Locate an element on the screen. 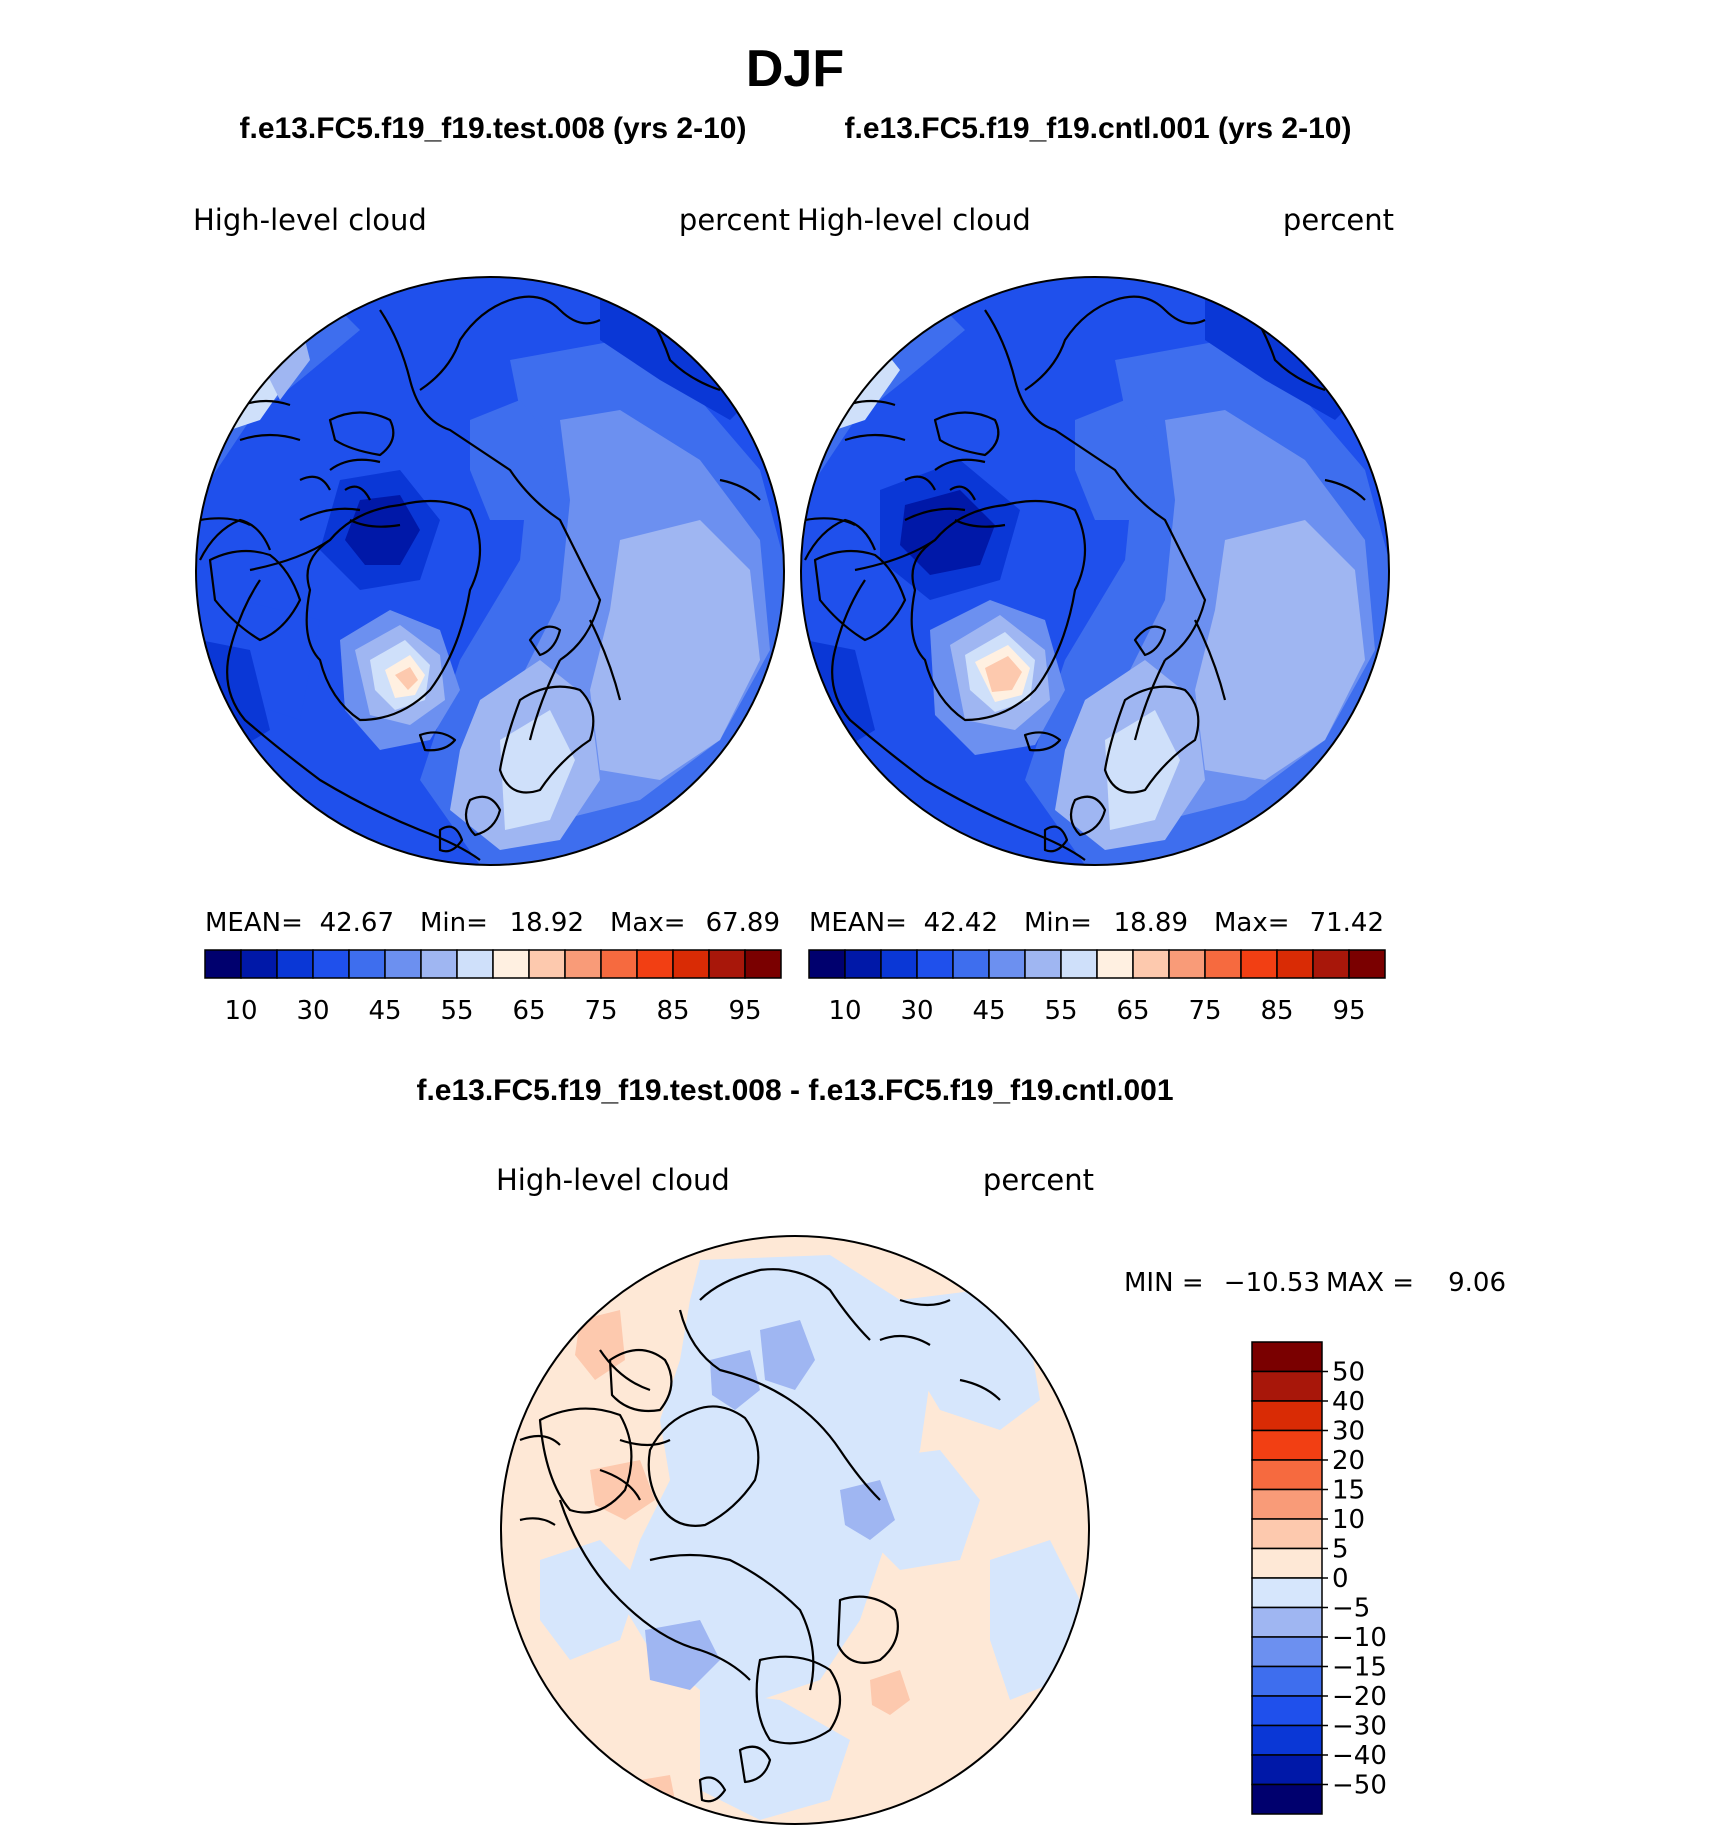 The width and height of the screenshot is (1710, 1839). panel-1-colorbar: 10 30 45 55 65 75 85 95 is located at coordinates (493, 987).